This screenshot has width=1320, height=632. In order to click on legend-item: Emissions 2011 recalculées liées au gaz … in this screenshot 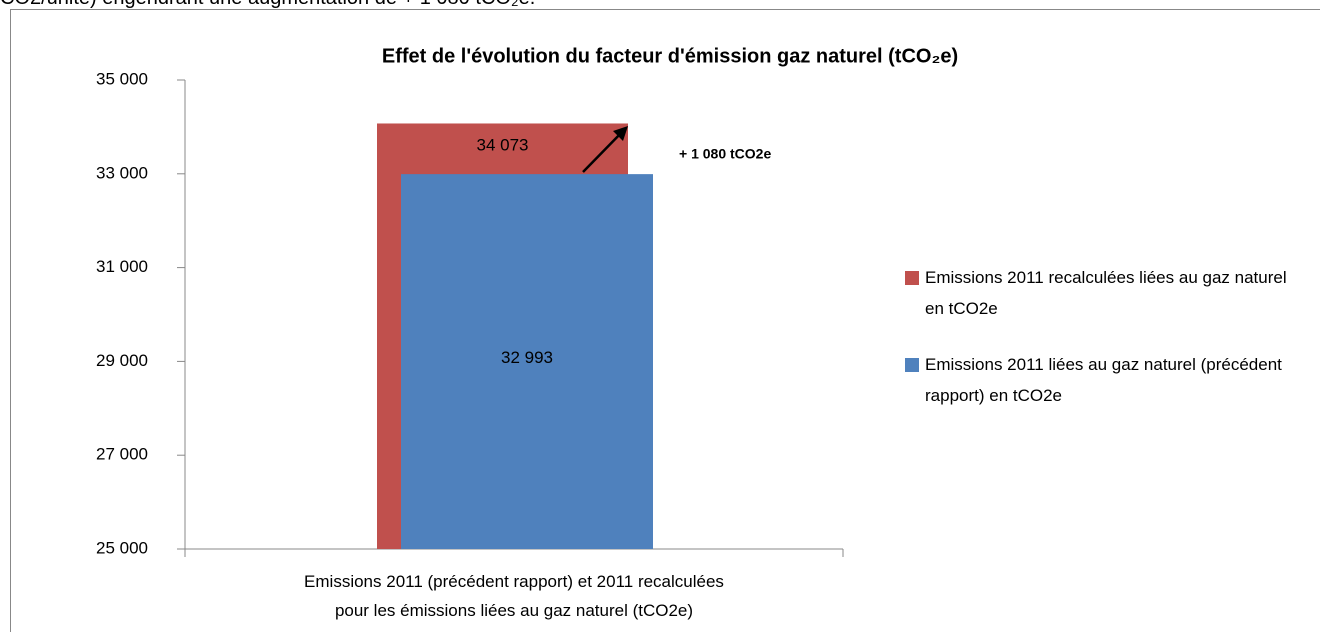, I will do `click(1105, 293)`.